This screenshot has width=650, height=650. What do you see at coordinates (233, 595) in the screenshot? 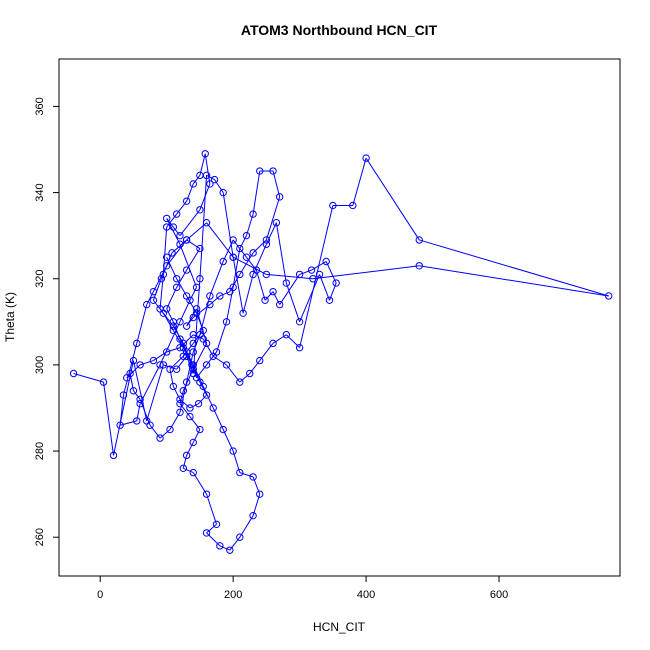
I see `x-tick-label: 200` at bounding box center [233, 595].